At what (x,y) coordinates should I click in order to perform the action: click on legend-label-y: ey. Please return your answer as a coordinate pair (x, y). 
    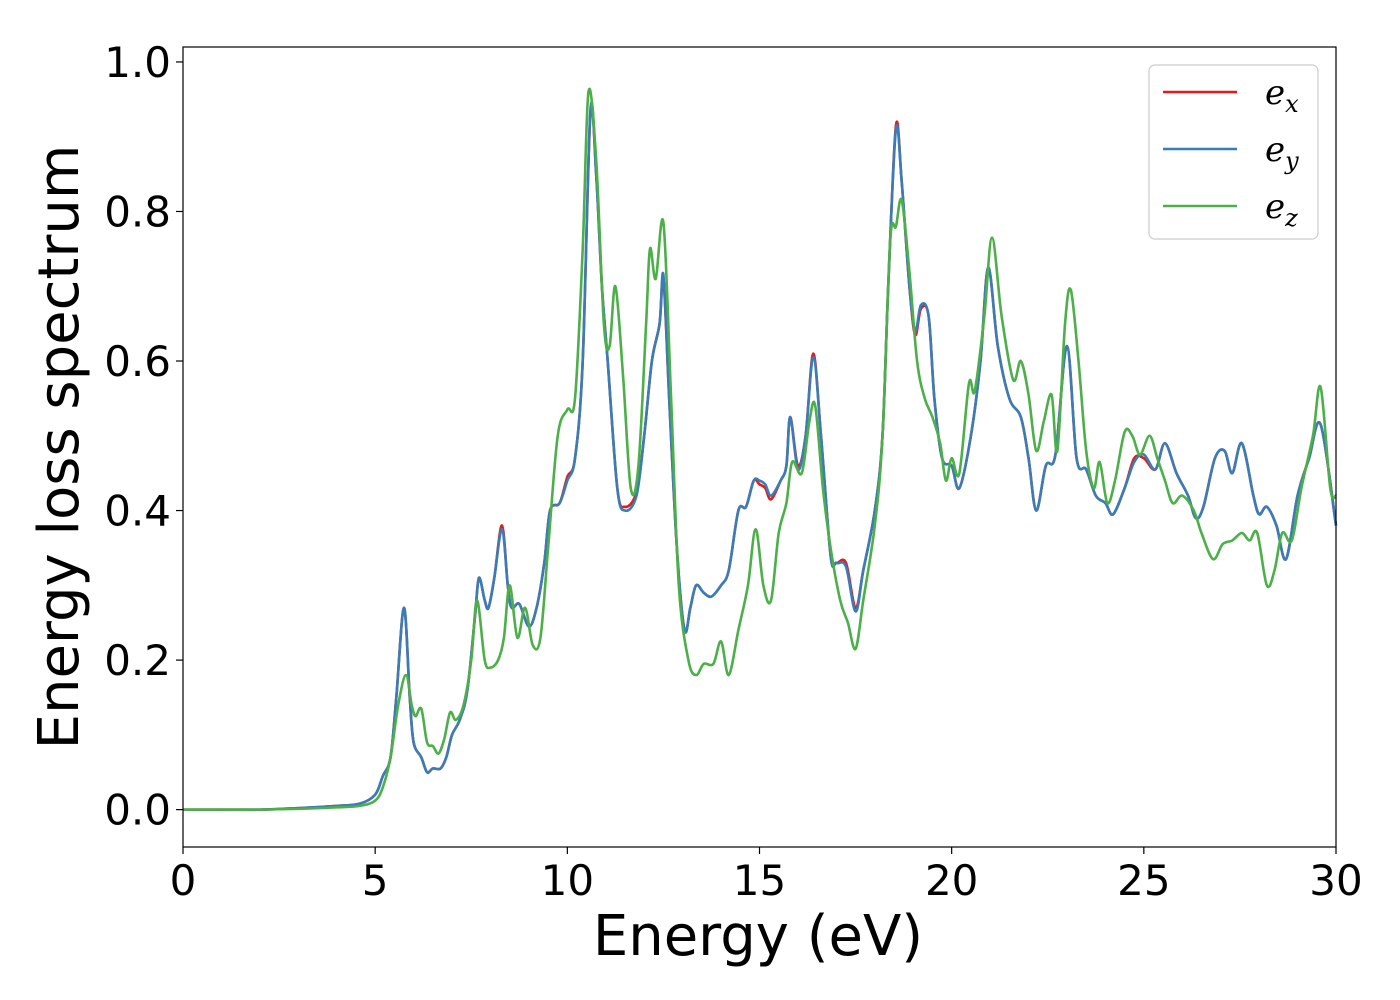
    Looking at the image, I should click on (1282, 152).